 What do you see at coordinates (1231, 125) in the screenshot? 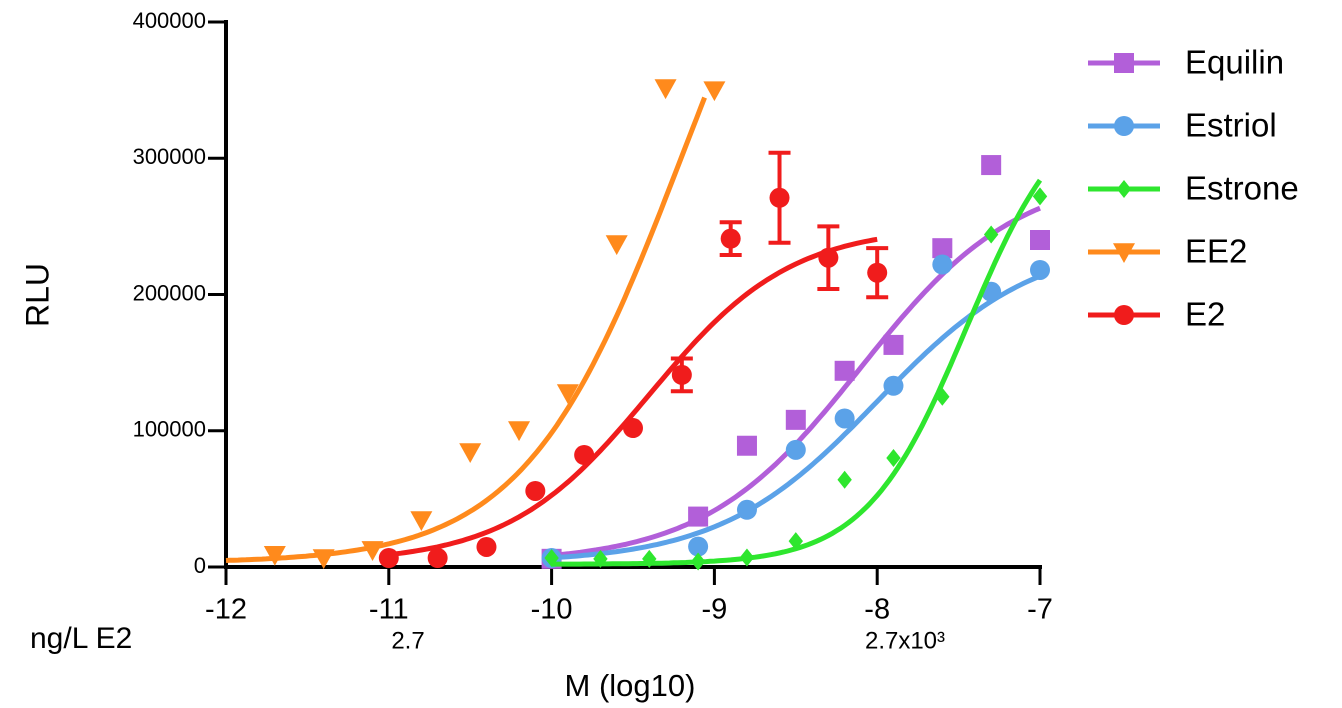
I see `legend-label: Estriol` at bounding box center [1231, 125].